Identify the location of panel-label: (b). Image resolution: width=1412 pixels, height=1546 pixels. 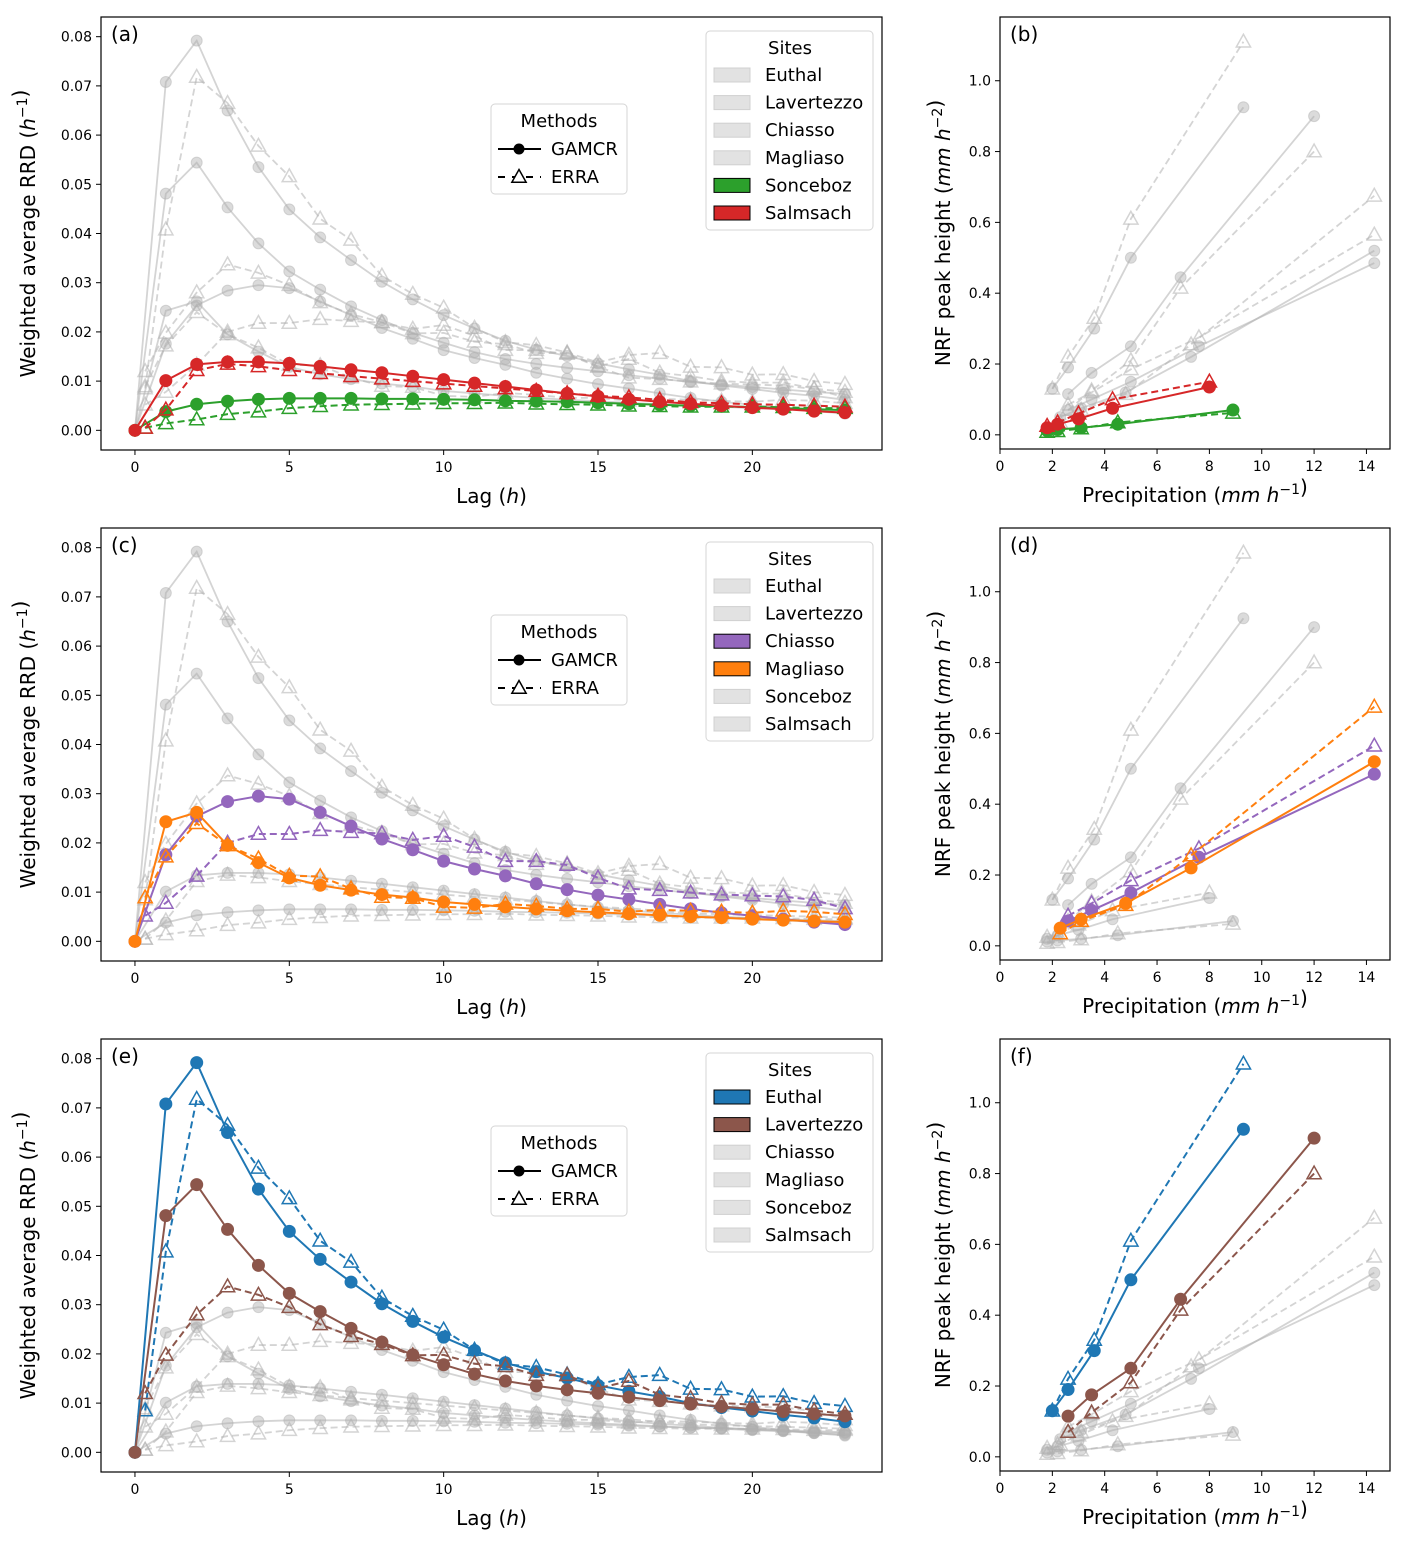
(1024, 34).